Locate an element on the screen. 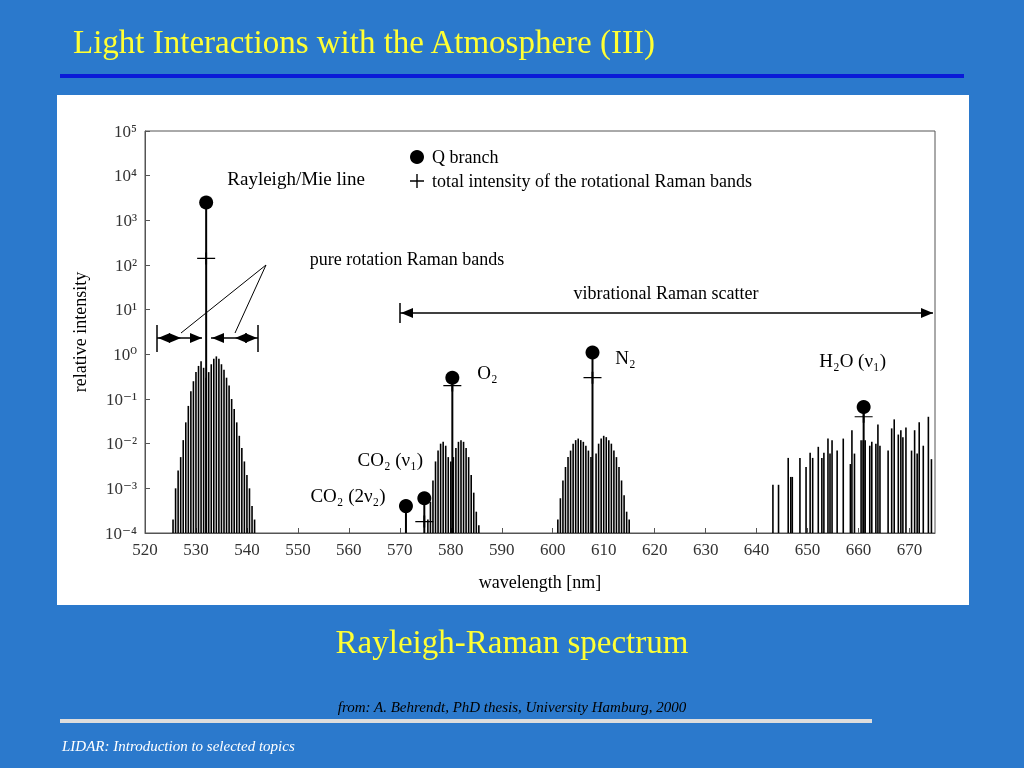 The height and width of the screenshot is (768, 1024). text: LIDAR: Introduction to selected topics is located at coordinates (178, 746).